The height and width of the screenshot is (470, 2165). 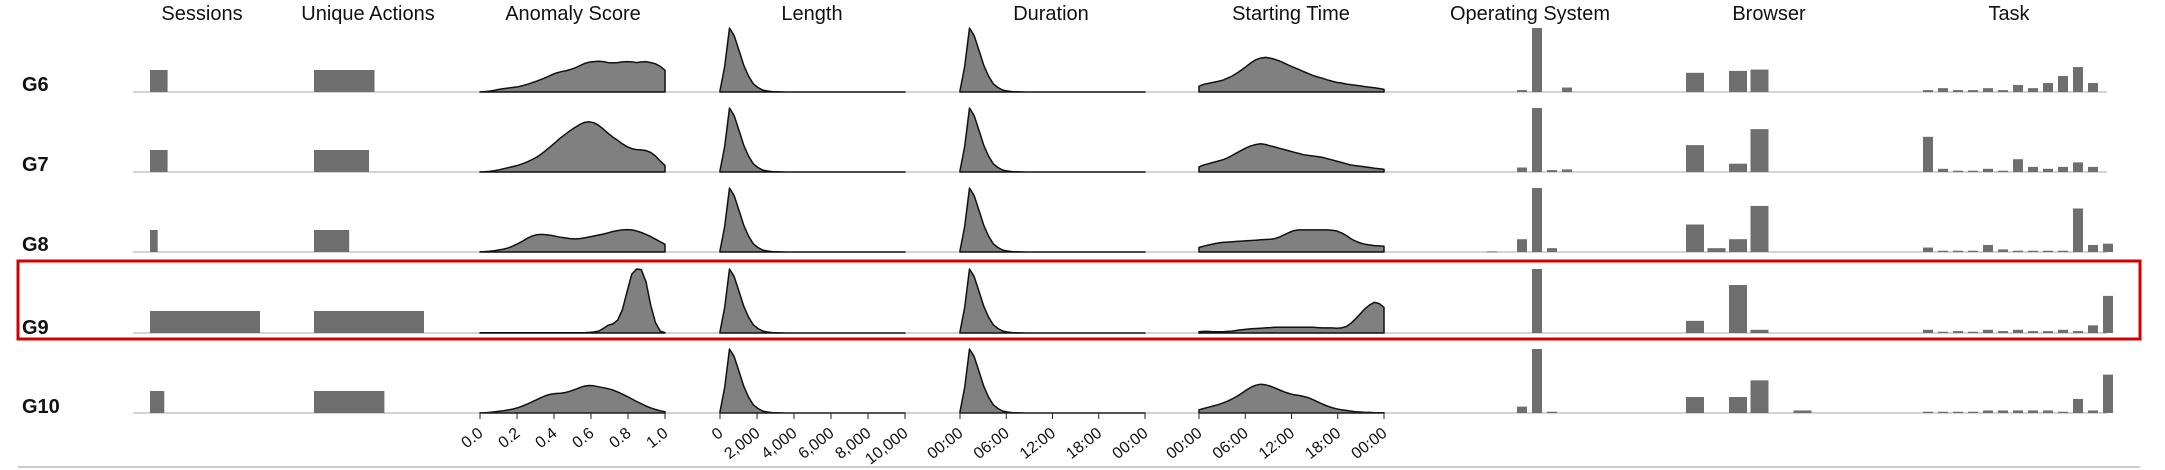 What do you see at coordinates (573, 14) in the screenshot?
I see `header-anomaly-score: Anomaly Score` at bounding box center [573, 14].